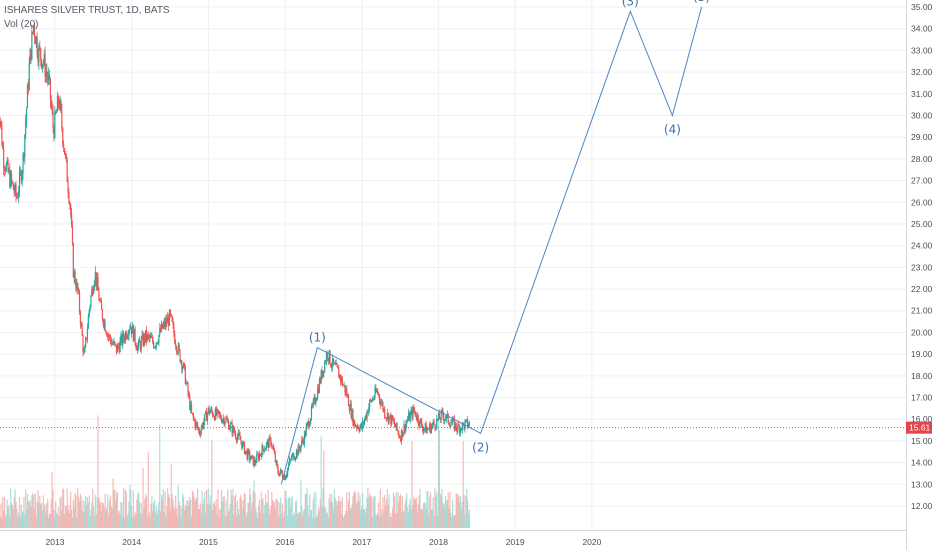 This screenshot has height=550, width=932. What do you see at coordinates (921, 441) in the screenshot?
I see `price-tick-label: 15.00` at bounding box center [921, 441].